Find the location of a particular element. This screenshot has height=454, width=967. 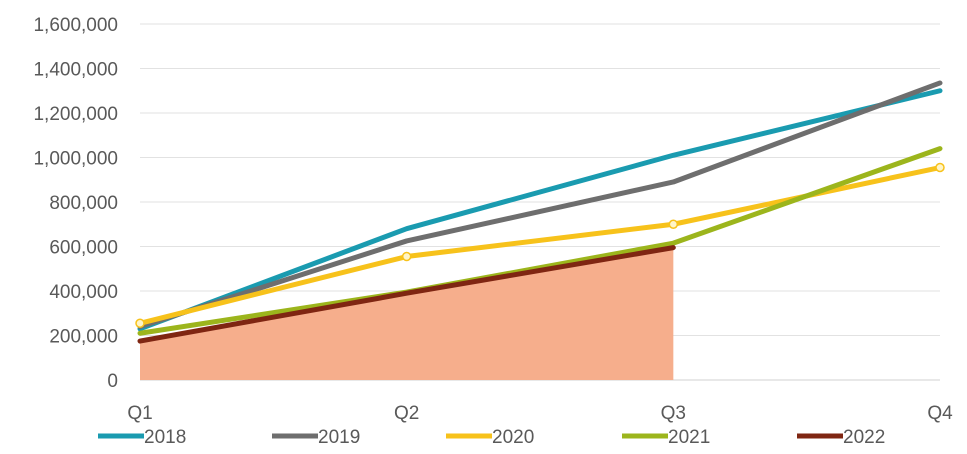

legend-item-2018: 2018 is located at coordinates (142, 437).